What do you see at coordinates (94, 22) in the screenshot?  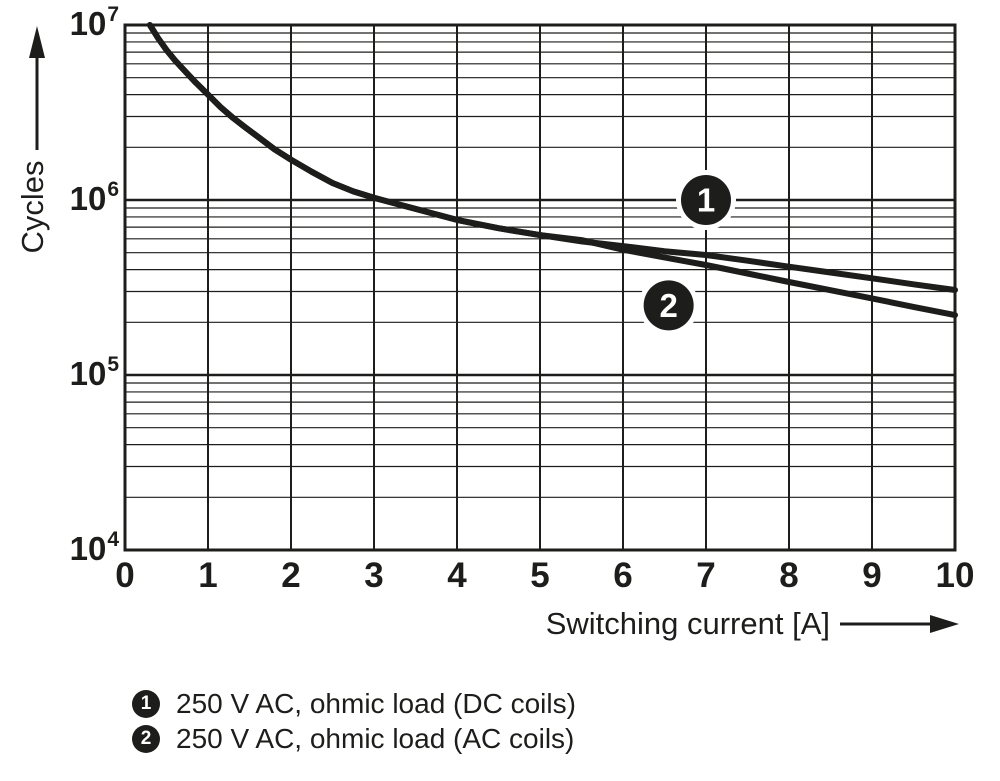 I see `y-tick-label-10e7: 10⁷` at bounding box center [94, 22].